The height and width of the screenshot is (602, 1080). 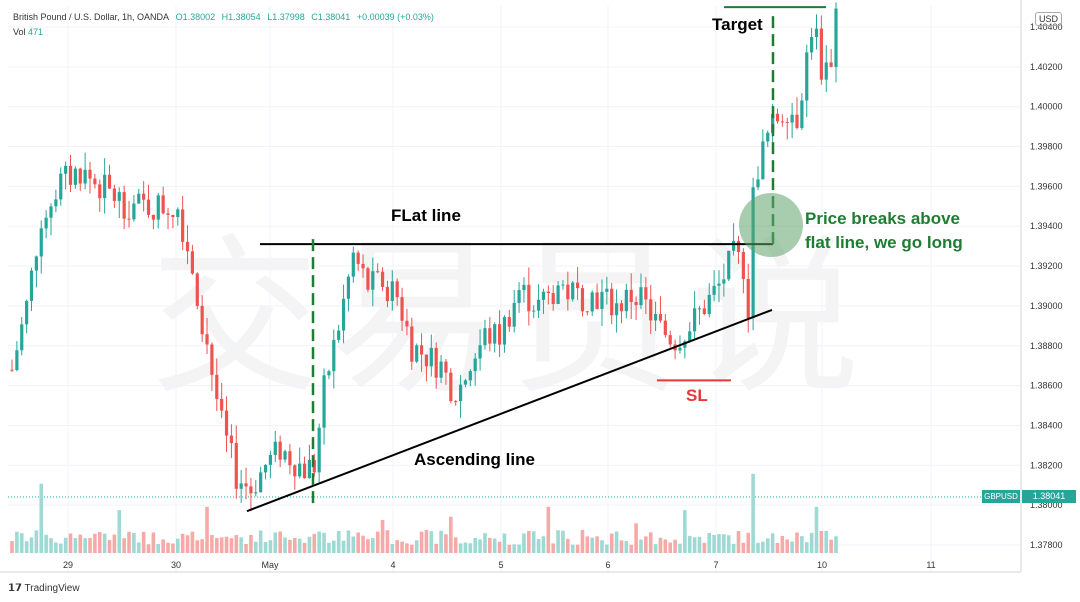 What do you see at coordinates (1046, 346) in the screenshot?
I see `y-tick-label: 1.38800` at bounding box center [1046, 346].